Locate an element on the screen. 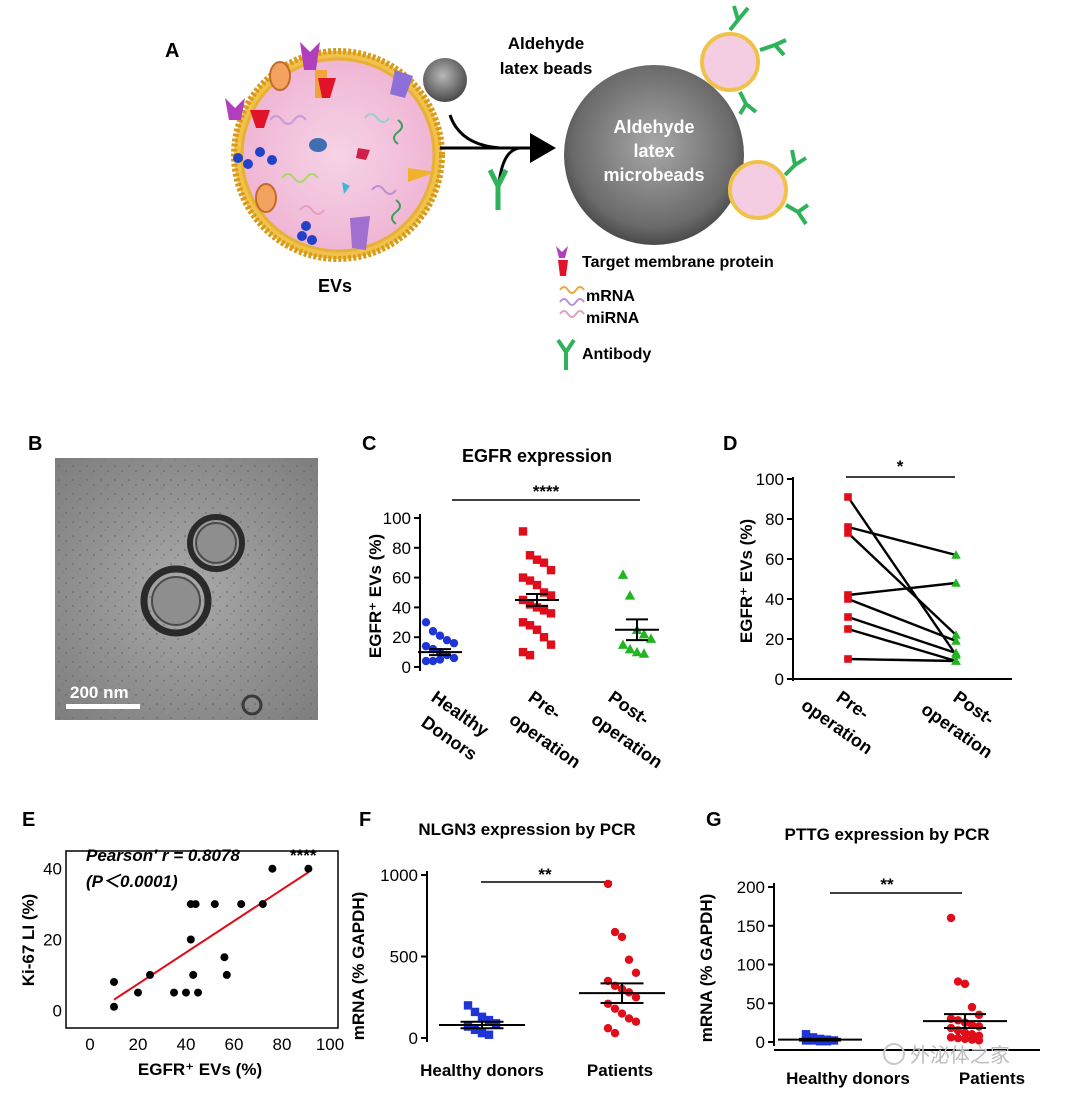 Image resolution: width=1073 pixels, height=1107 pixels. pvalue-label: (P＜0.0001) is located at coordinates (132, 881).